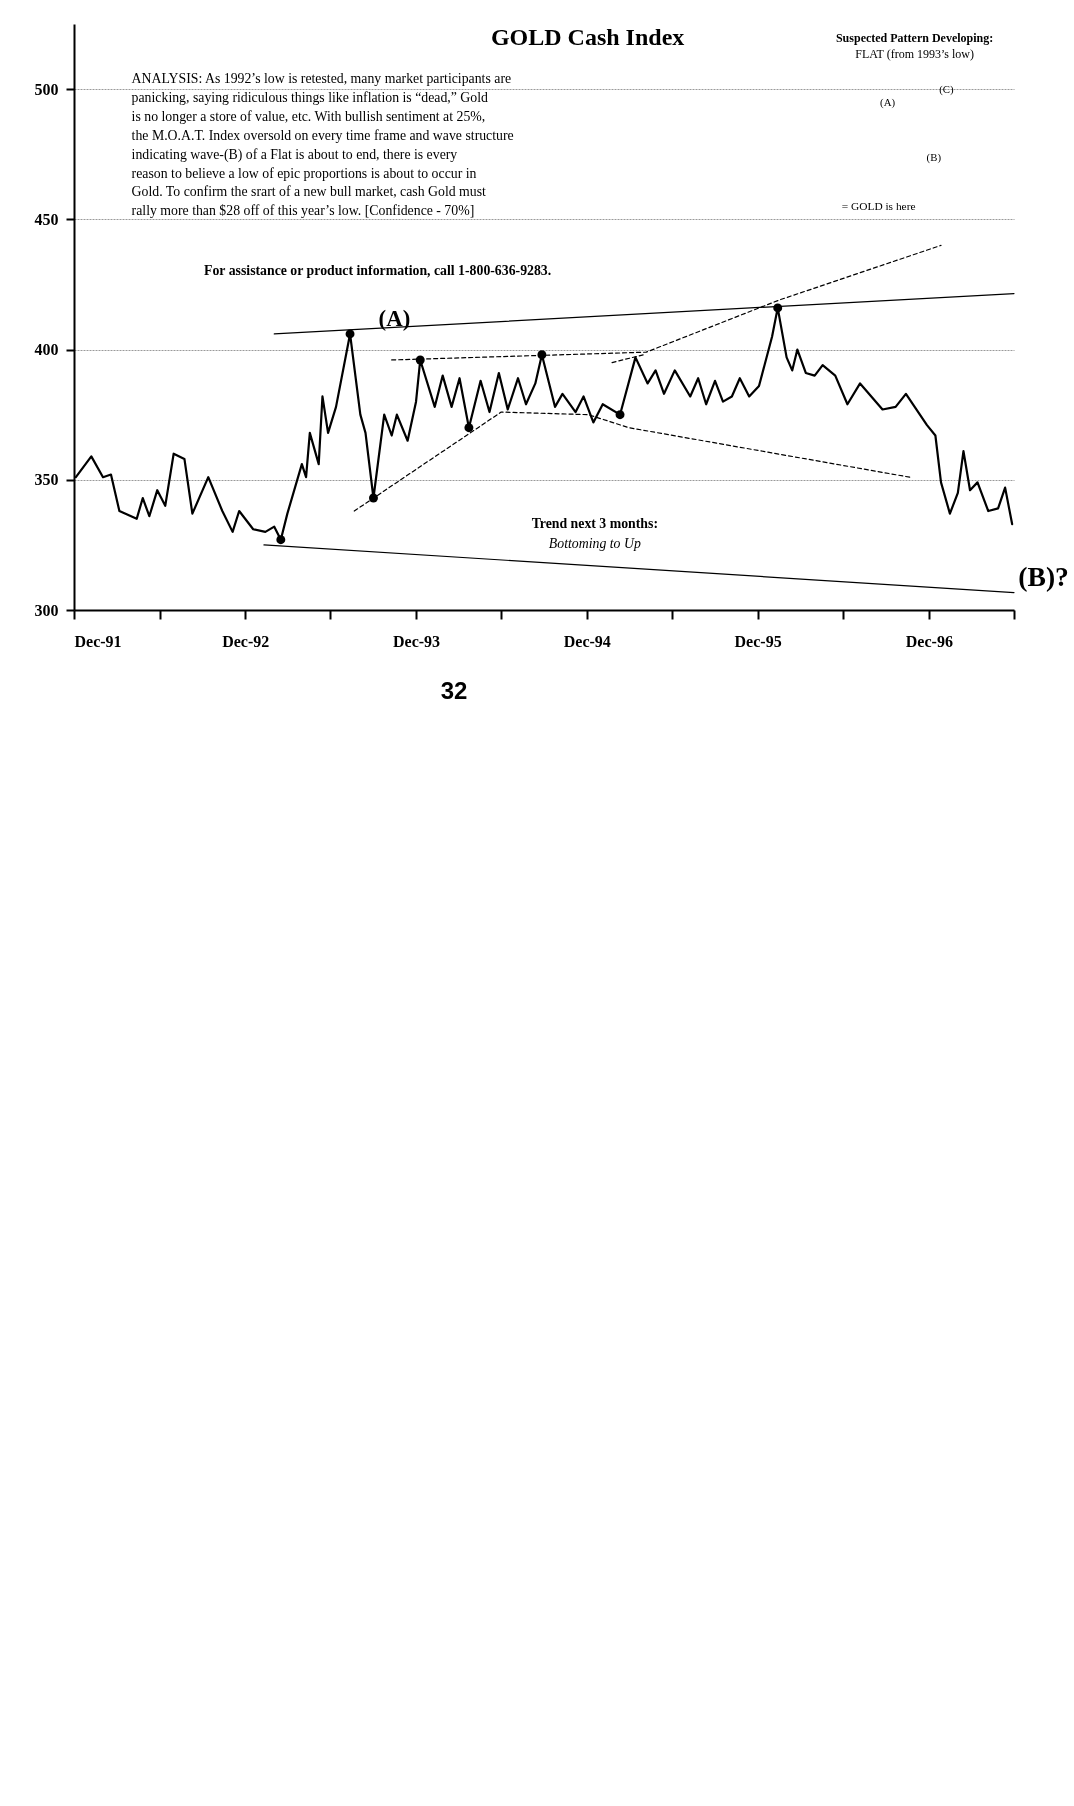 The width and height of the screenshot is (1074, 1806). Describe the element at coordinates (946, 89) in the screenshot. I see `annotation: (C)` at that location.